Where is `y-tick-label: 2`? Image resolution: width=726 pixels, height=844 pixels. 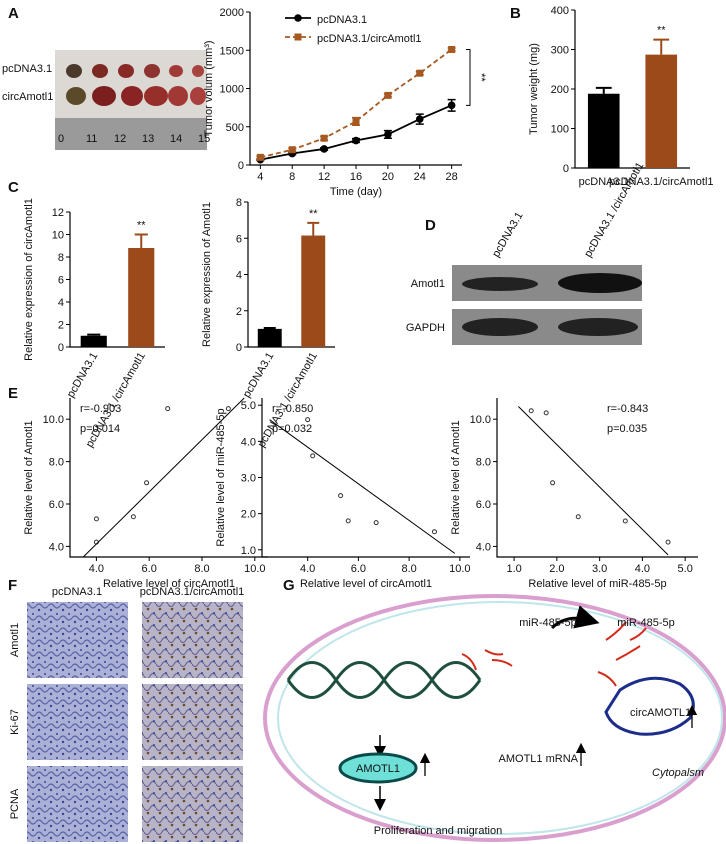
y-tick-label: 2 is located at coordinates (239, 312).